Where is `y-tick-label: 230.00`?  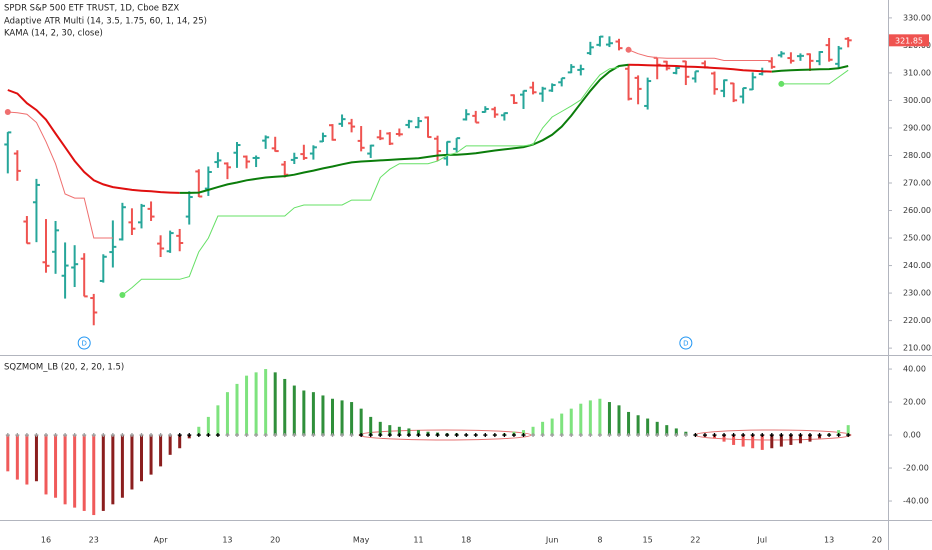 y-tick-label: 230.00 is located at coordinates (917, 293).